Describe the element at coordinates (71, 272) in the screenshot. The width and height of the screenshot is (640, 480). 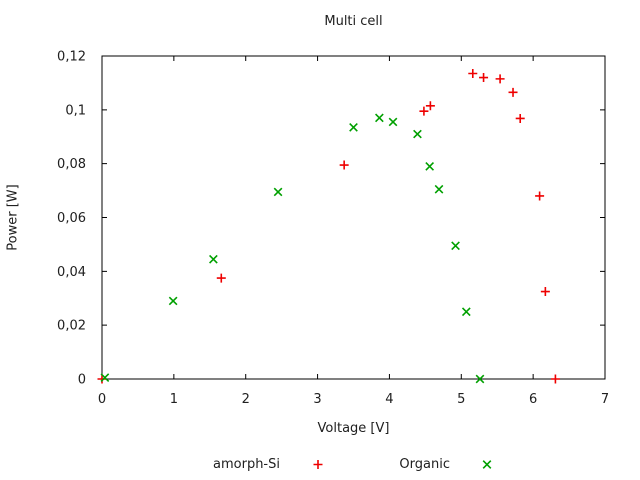
I see `y-tick-label: 0,04` at that location.